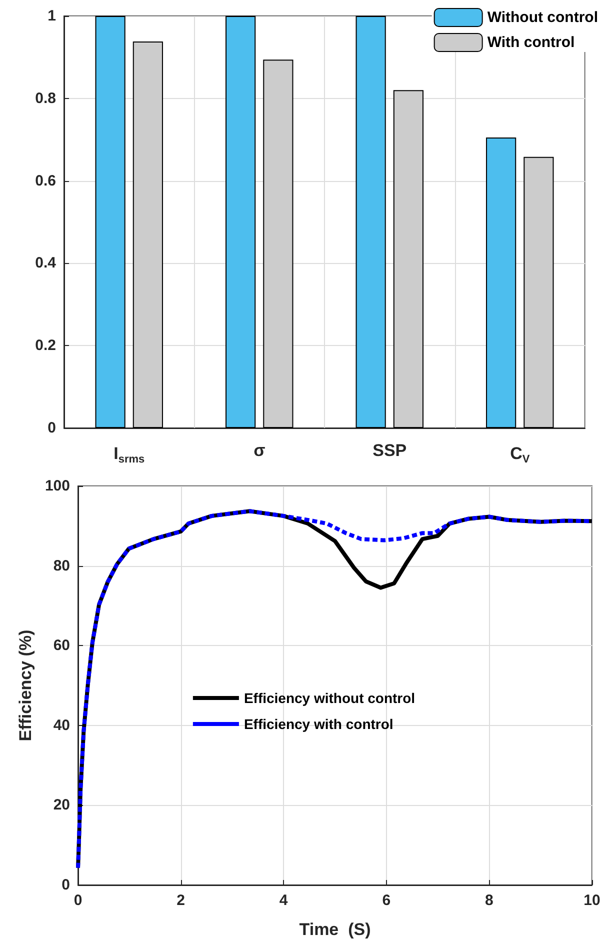 This screenshot has width=608, height=952. Describe the element at coordinates (57, 486) in the screenshot. I see `y-tick-label: 100` at that location.